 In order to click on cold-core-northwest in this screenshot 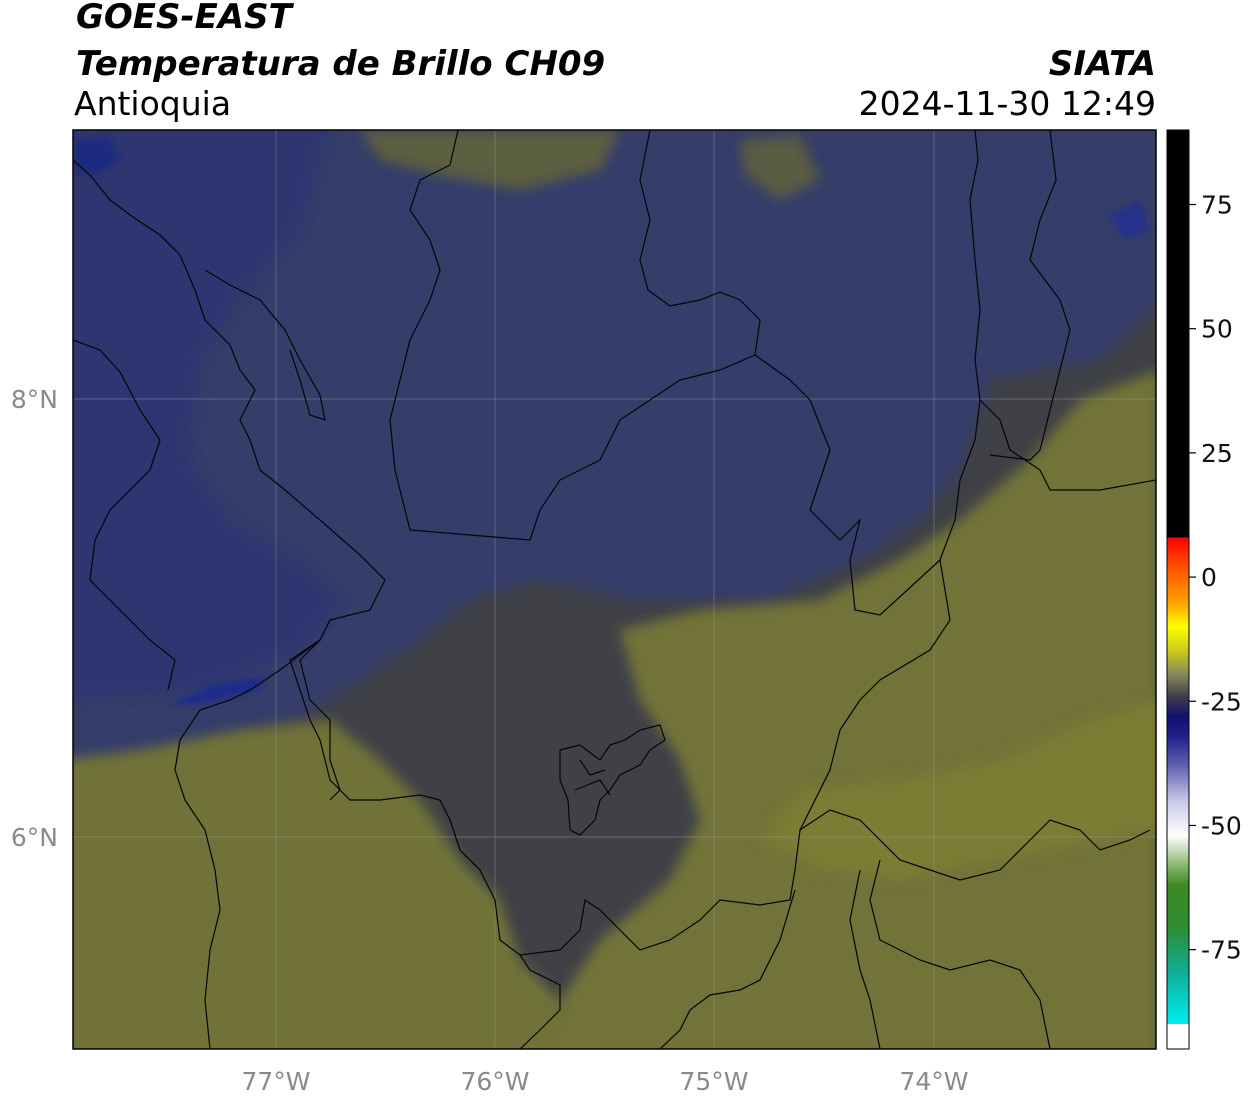, I will do `click(98, 156)`.